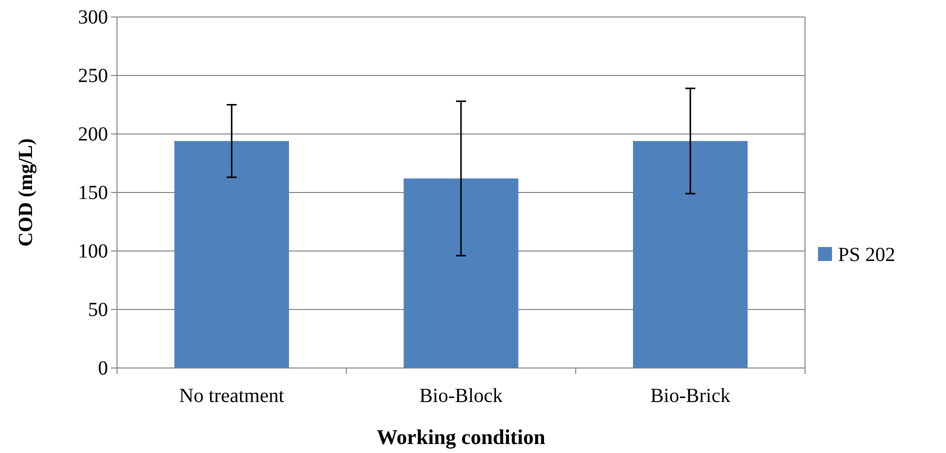  What do you see at coordinates (867, 255) in the screenshot?
I see `legend-label: PS 202` at bounding box center [867, 255].